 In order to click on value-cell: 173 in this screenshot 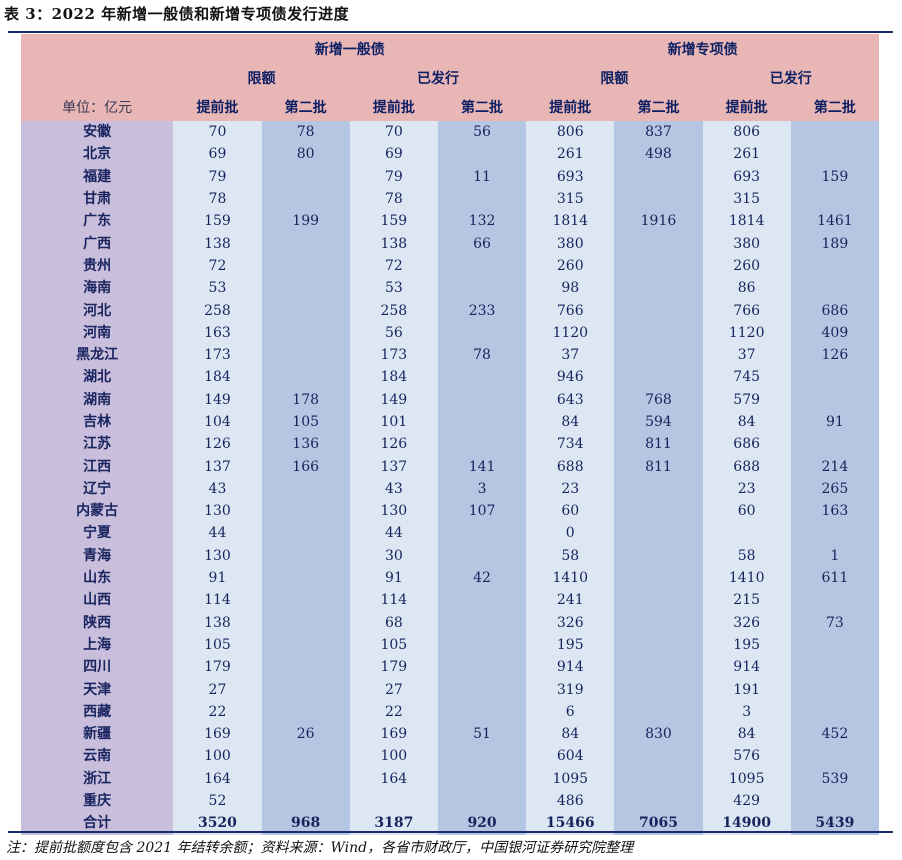, I will do `click(217, 355)`.